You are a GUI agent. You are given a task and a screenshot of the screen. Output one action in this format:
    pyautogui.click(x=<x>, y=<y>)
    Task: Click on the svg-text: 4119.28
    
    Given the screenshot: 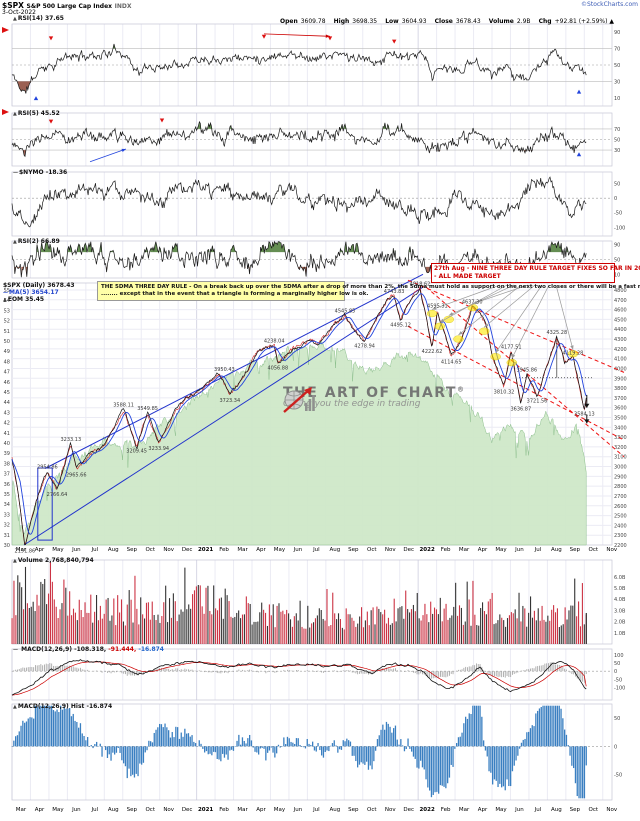 What is the action you would take?
    pyautogui.click(x=573, y=353)
    